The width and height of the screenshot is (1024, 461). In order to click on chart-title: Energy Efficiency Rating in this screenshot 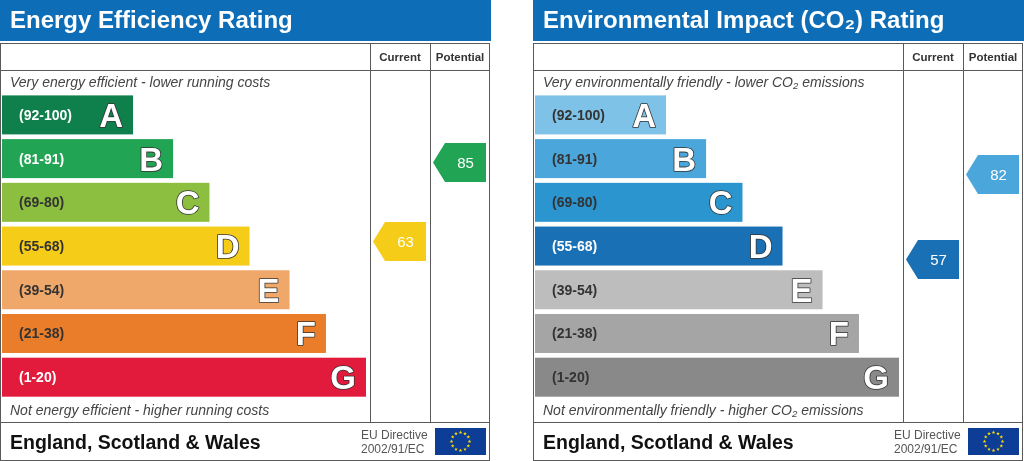, I will do `click(151, 20)`.